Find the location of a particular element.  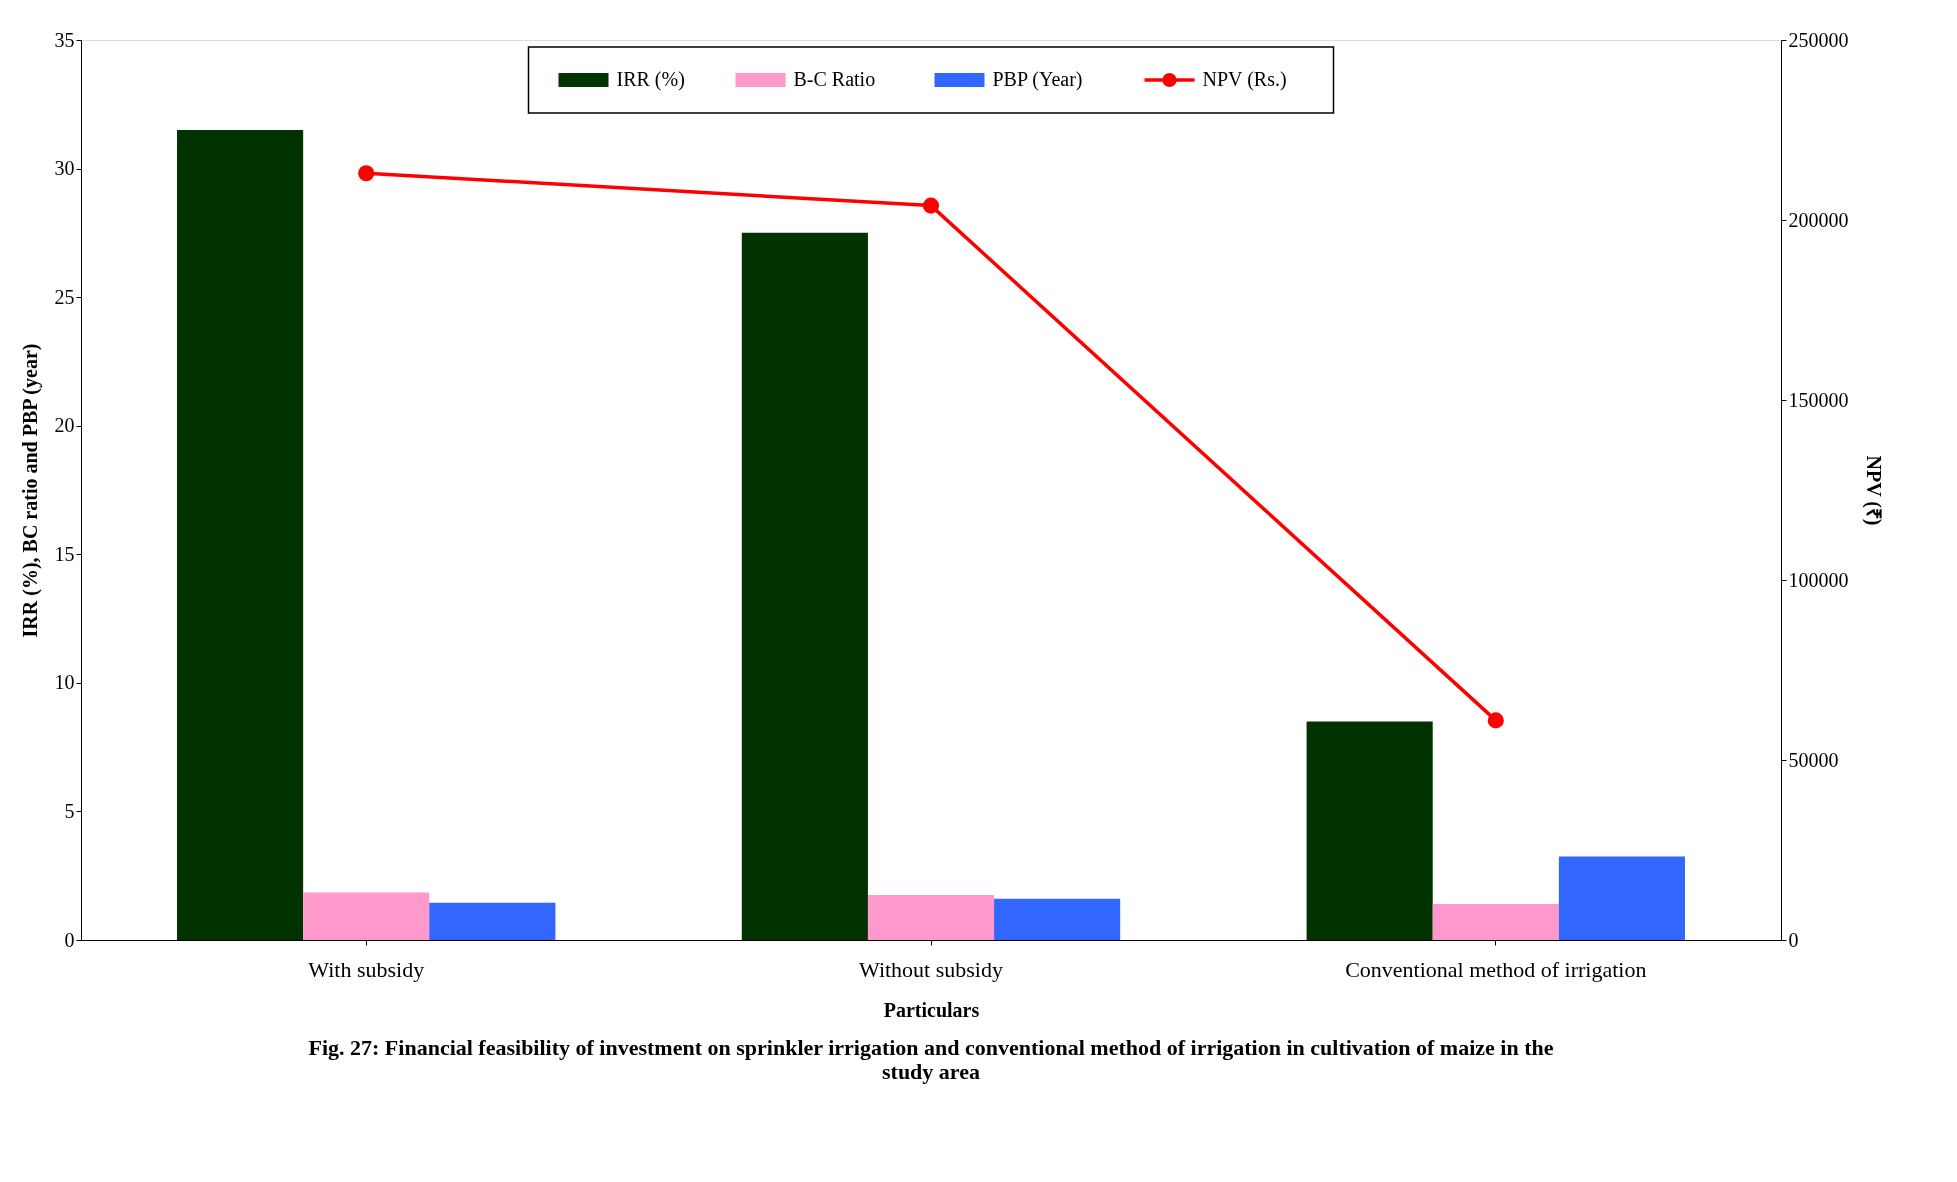

legend-label: NPV (Rs.) is located at coordinates (1244, 79).